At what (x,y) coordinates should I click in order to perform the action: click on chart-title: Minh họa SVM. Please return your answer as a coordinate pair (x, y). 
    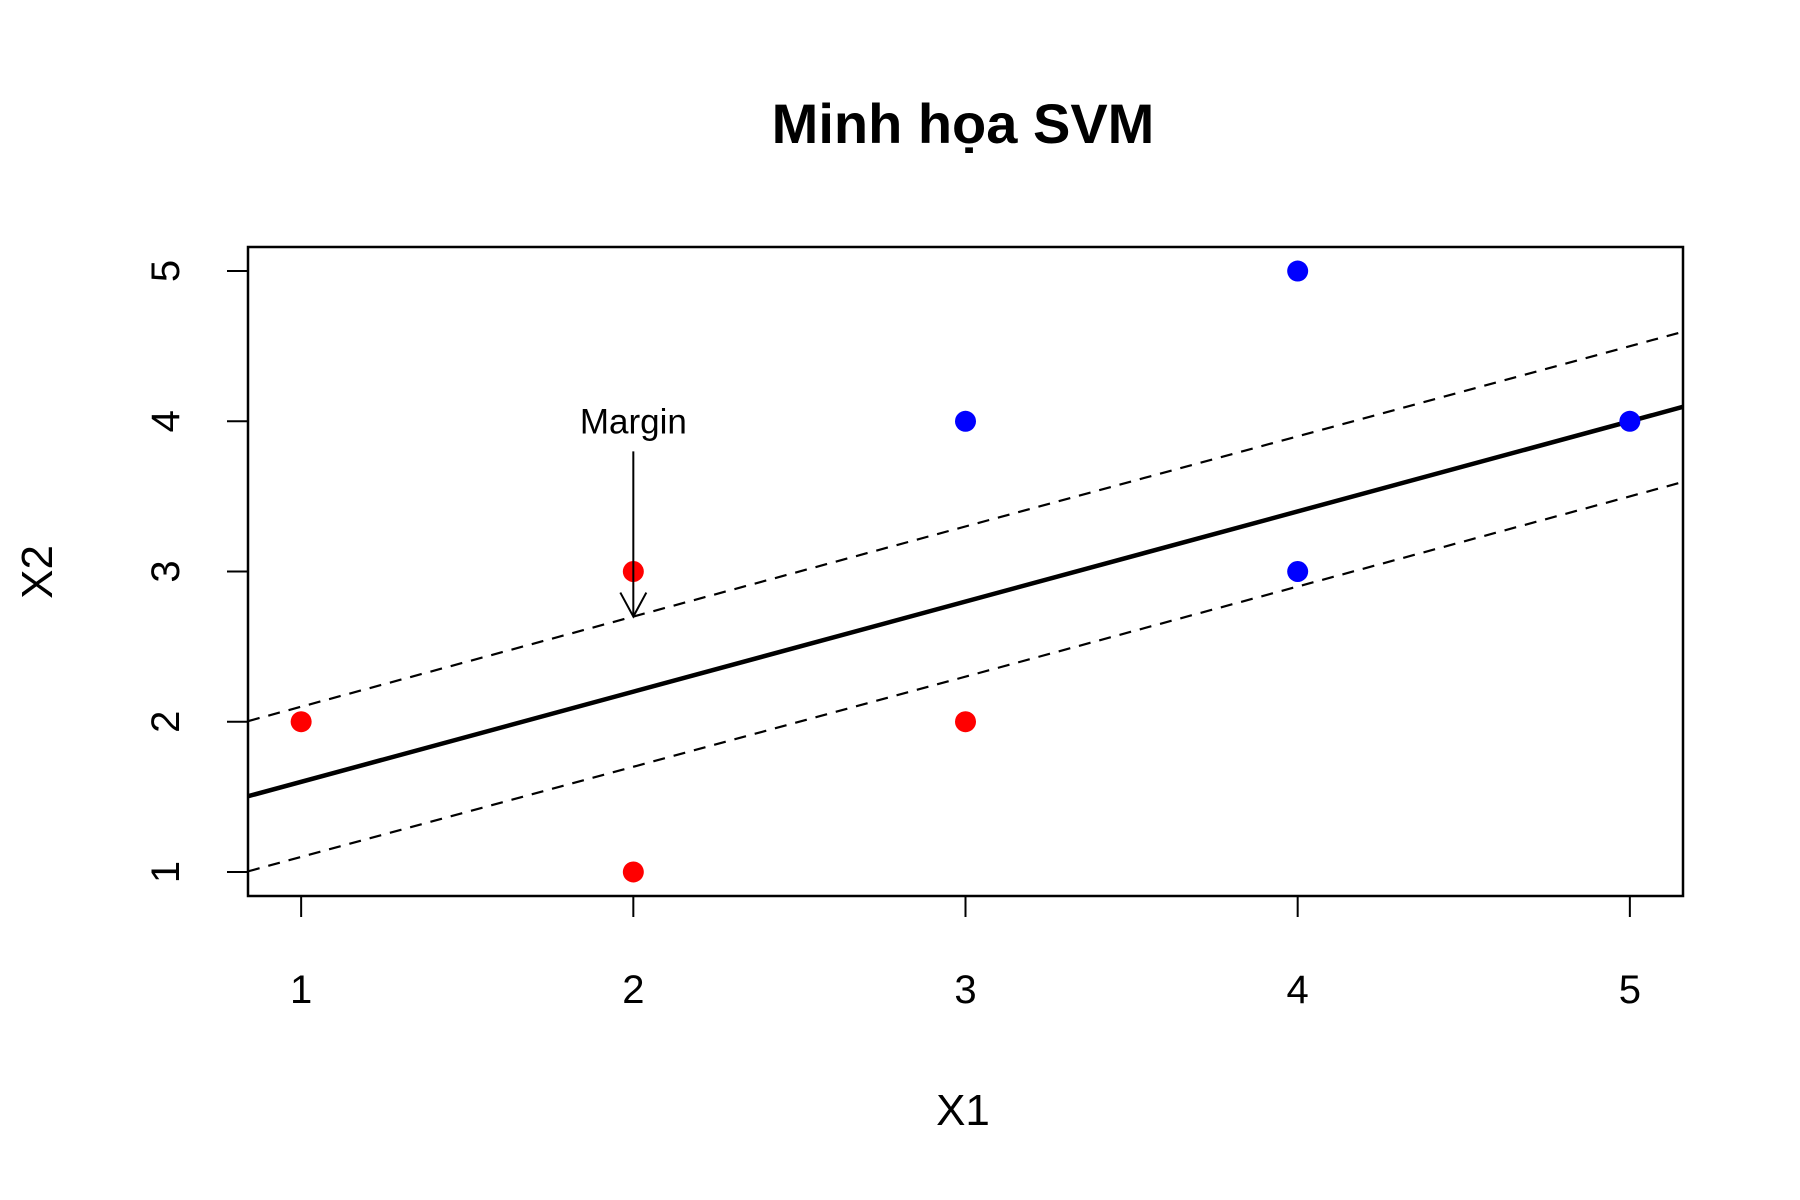
    Looking at the image, I should click on (963, 123).